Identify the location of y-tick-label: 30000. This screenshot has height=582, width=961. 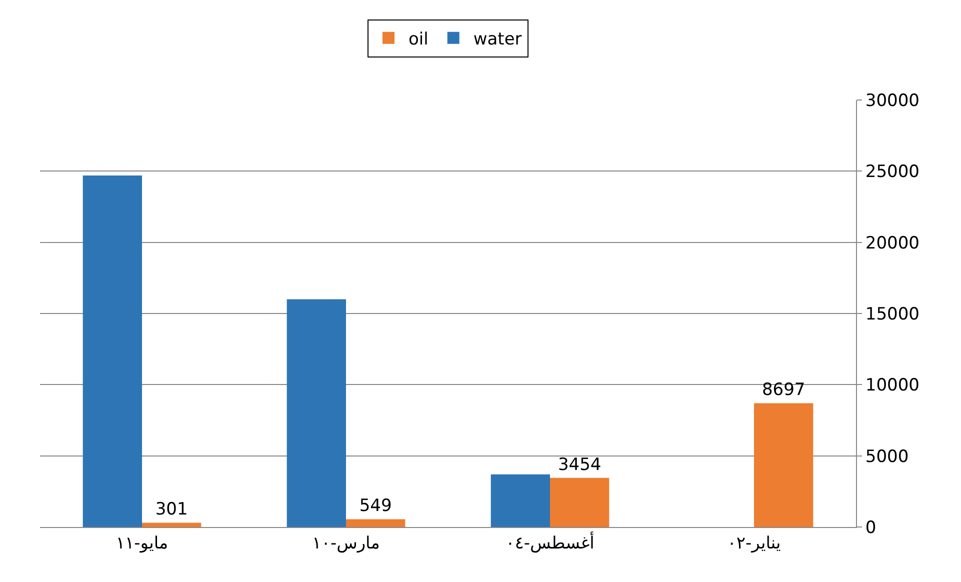
(892, 100).